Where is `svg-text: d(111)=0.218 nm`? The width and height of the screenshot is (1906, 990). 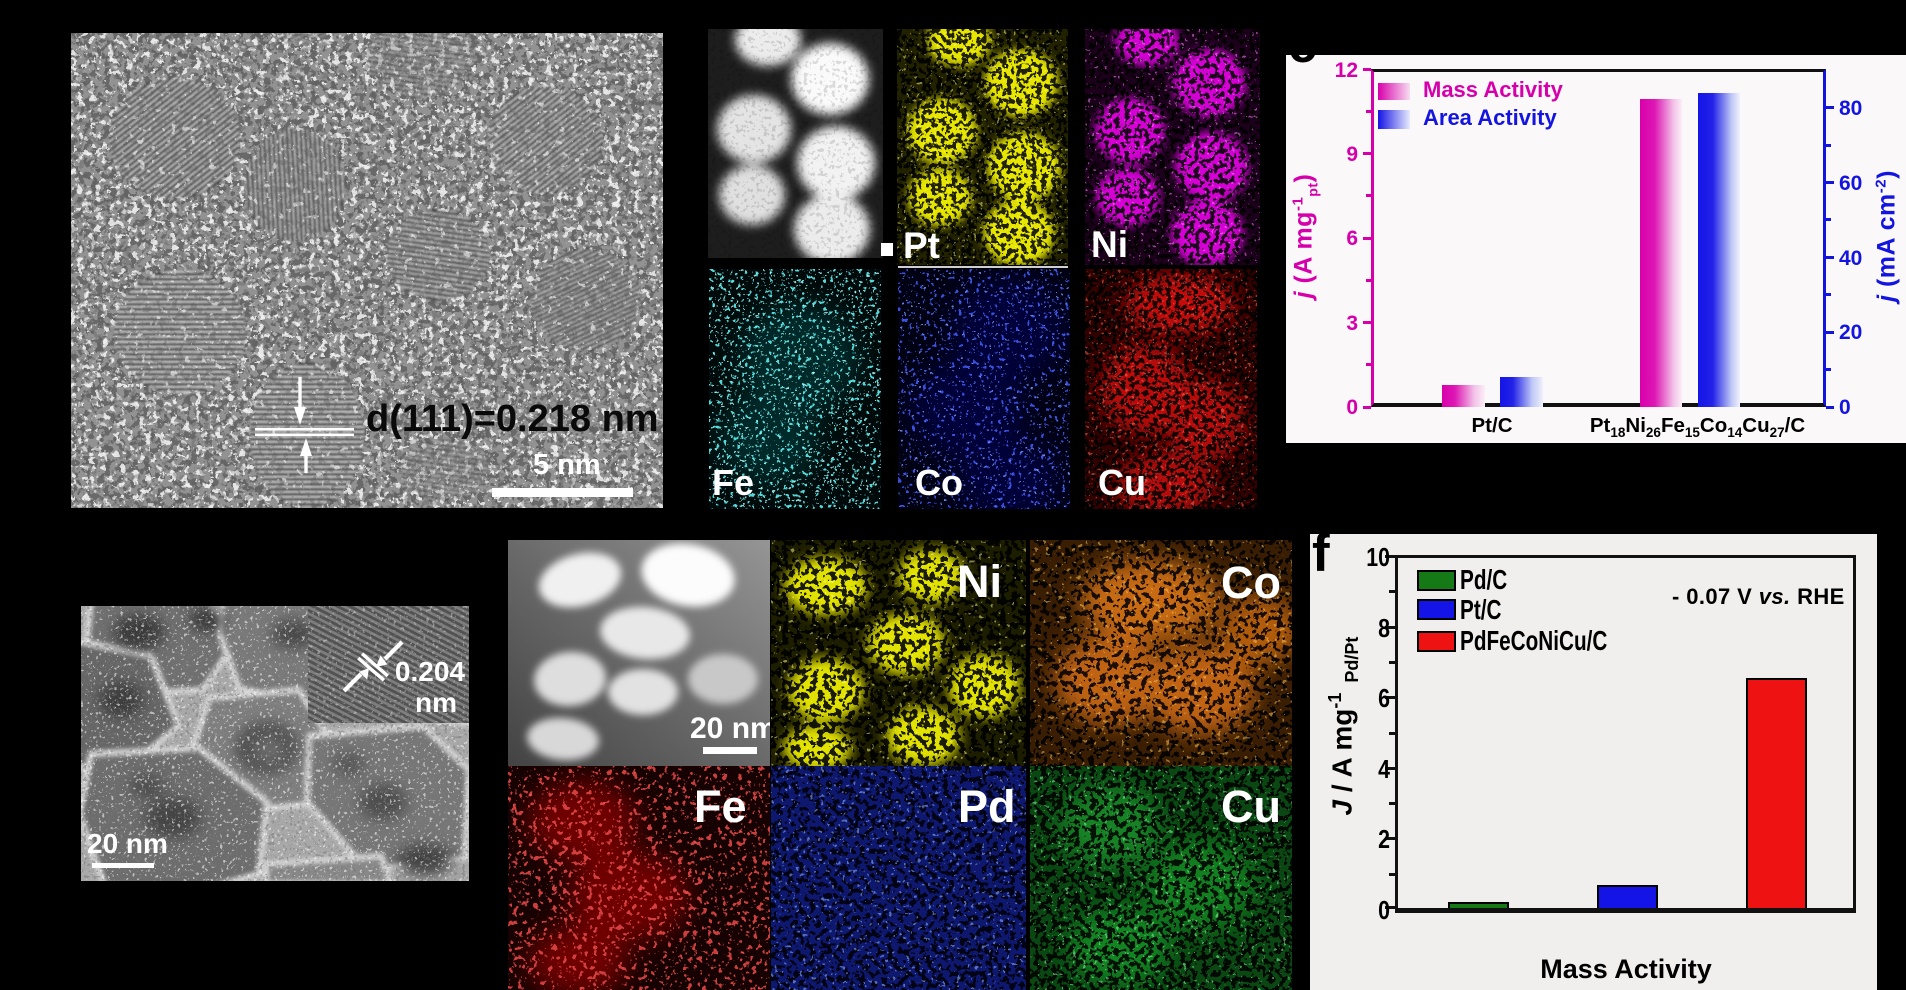 svg-text: d(111)=0.218 nm is located at coordinates (512, 419).